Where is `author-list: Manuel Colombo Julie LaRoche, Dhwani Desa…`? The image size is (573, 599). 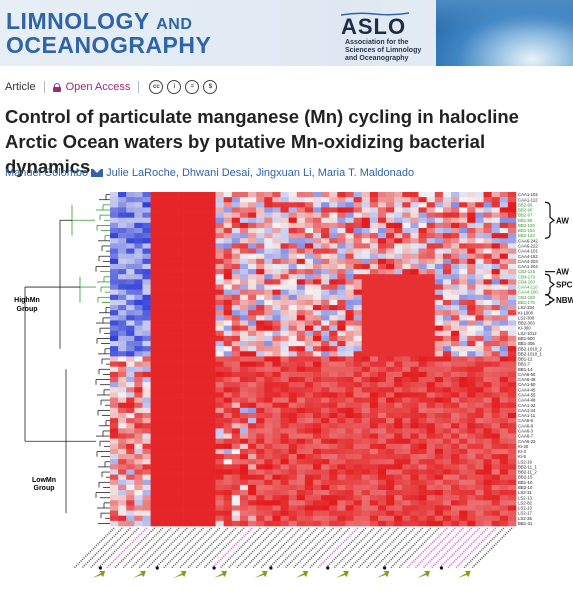 author-list: Manuel Colombo Julie LaRoche, Dhwani Desa… is located at coordinates (209, 173).